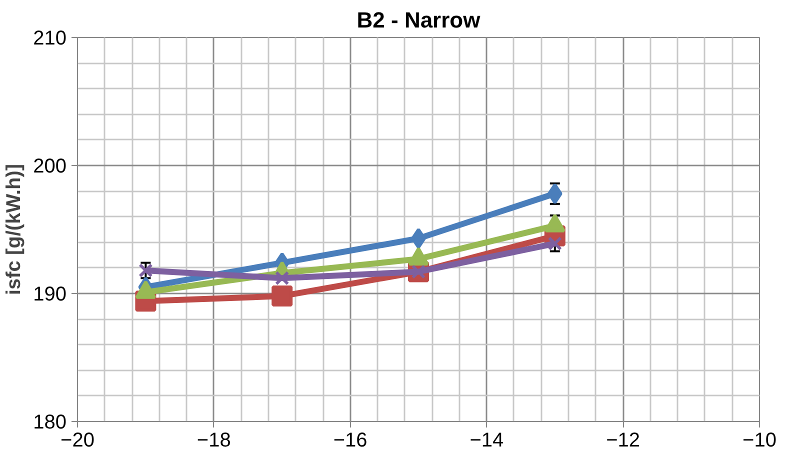 This screenshot has height=449, width=794. I want to click on x-tick-label: −16, so click(350, 439).